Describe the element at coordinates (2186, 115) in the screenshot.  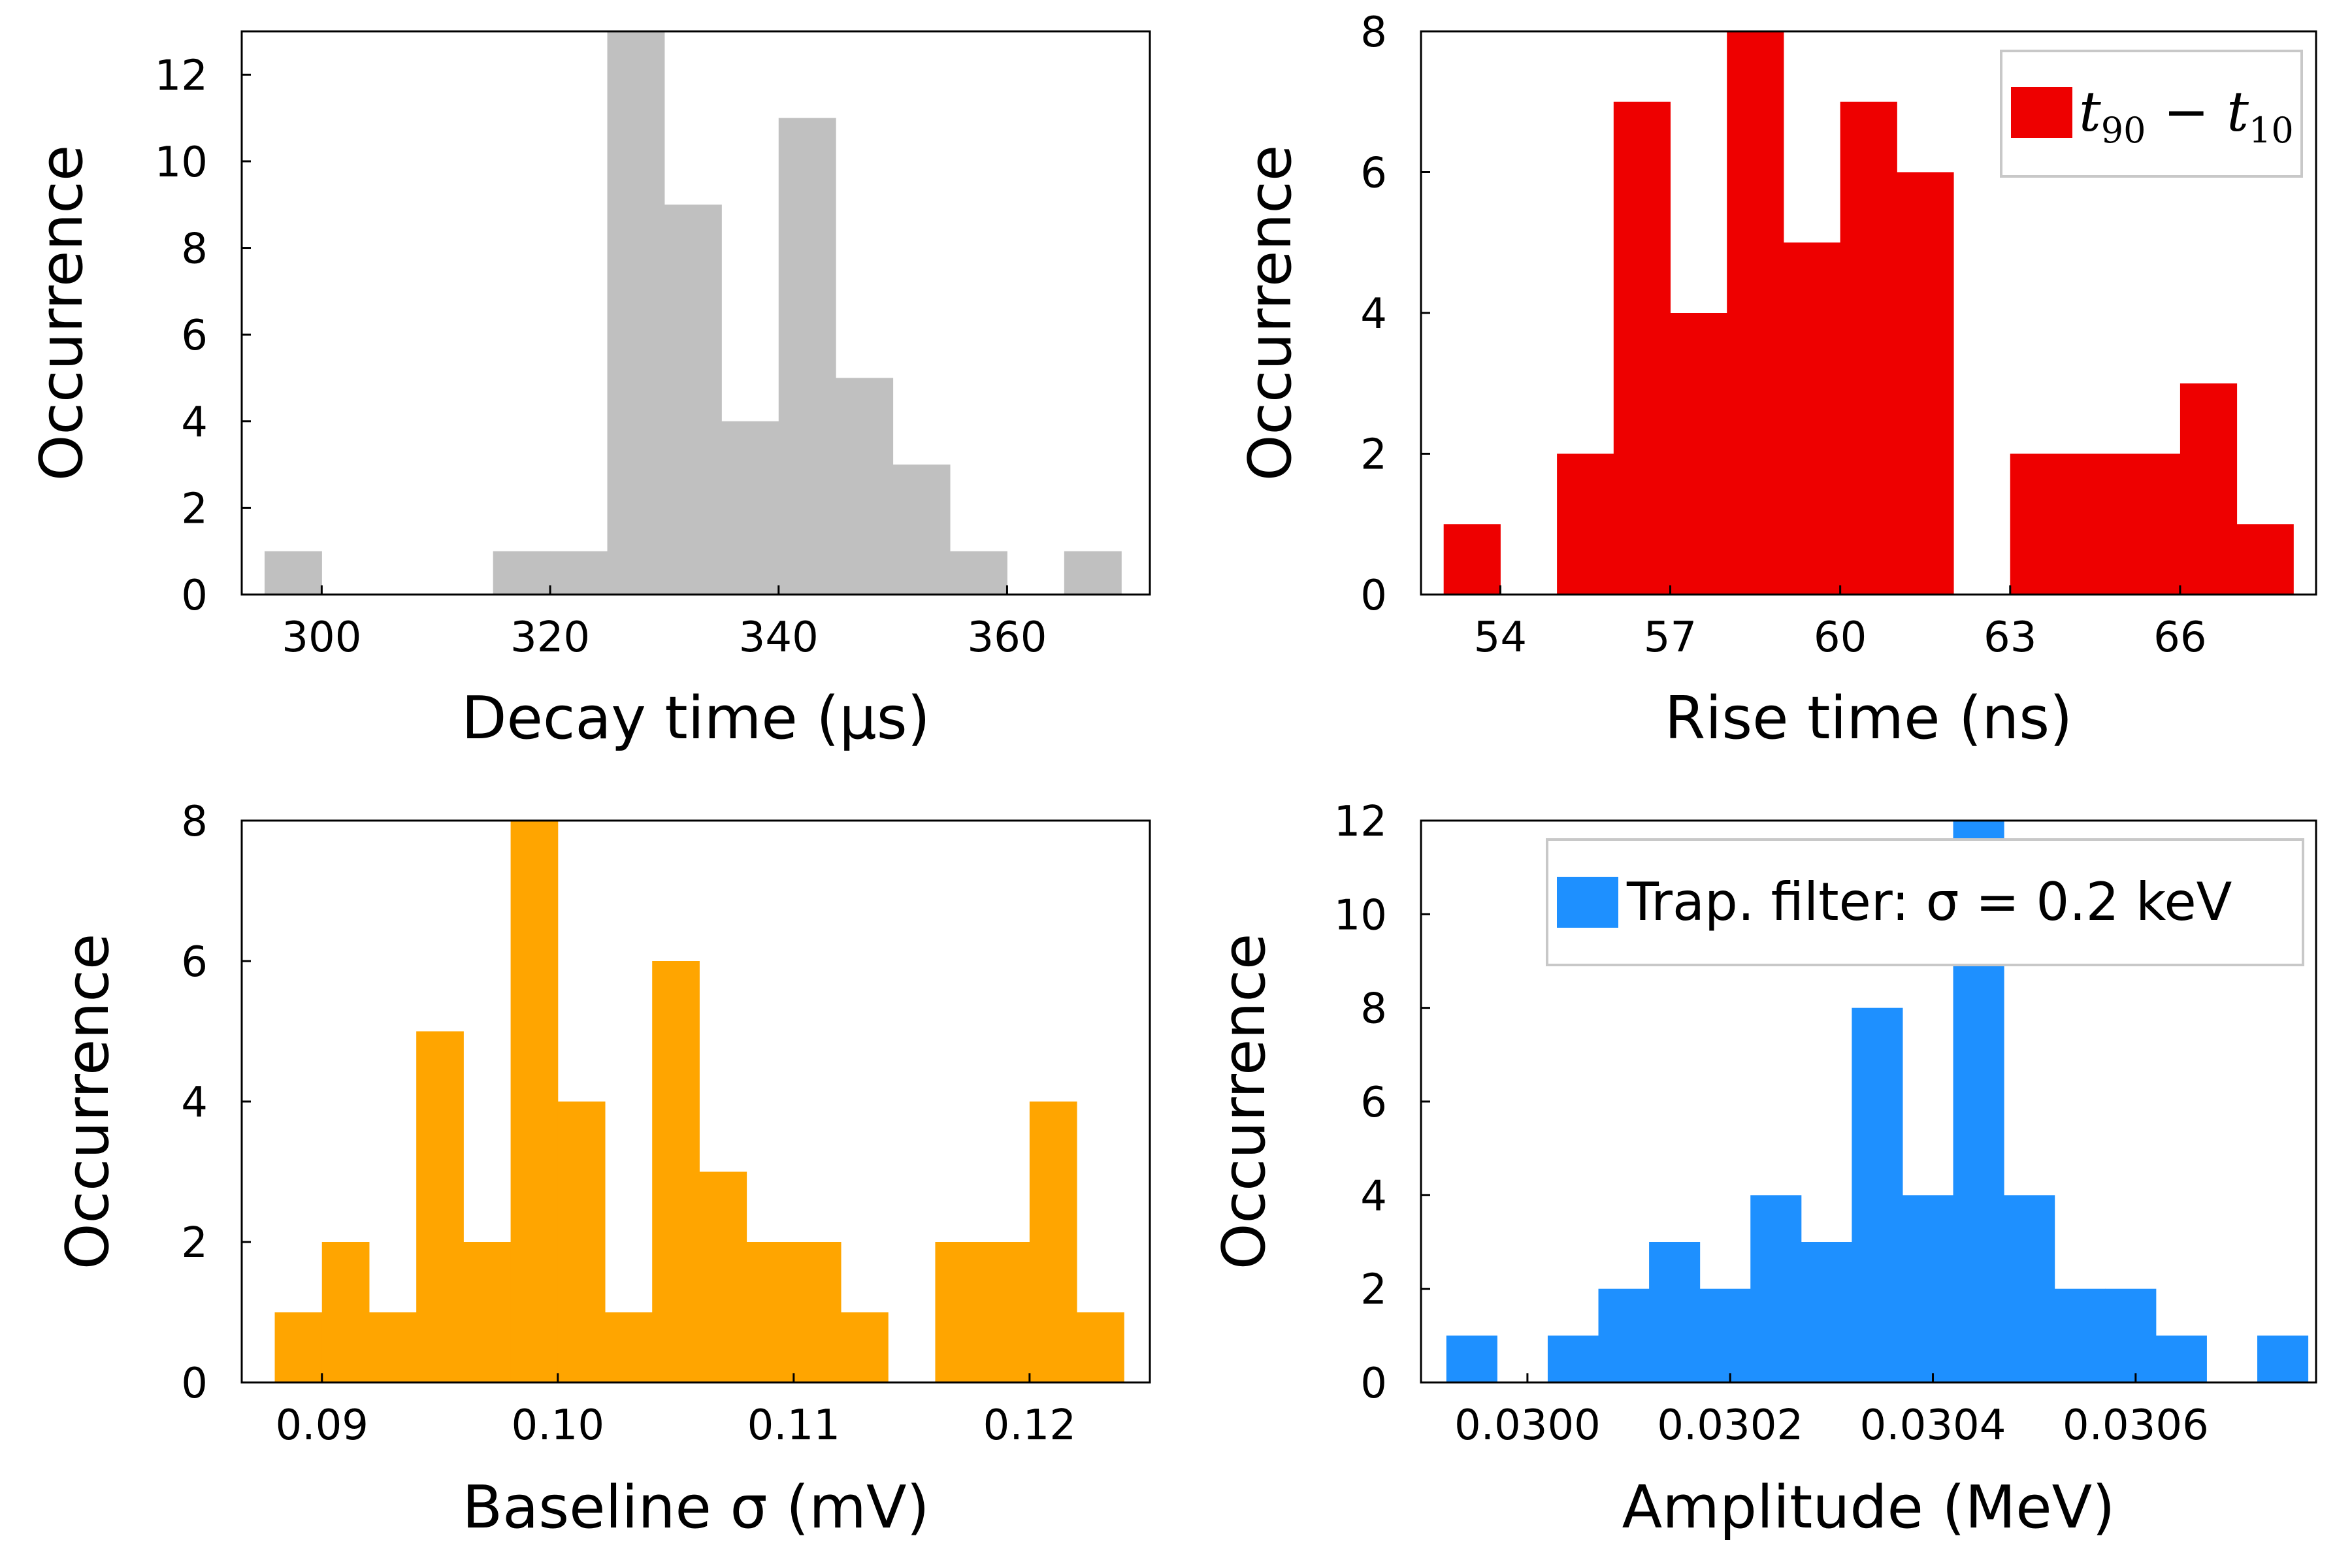
I see `legend-label: t90 − t10` at that location.